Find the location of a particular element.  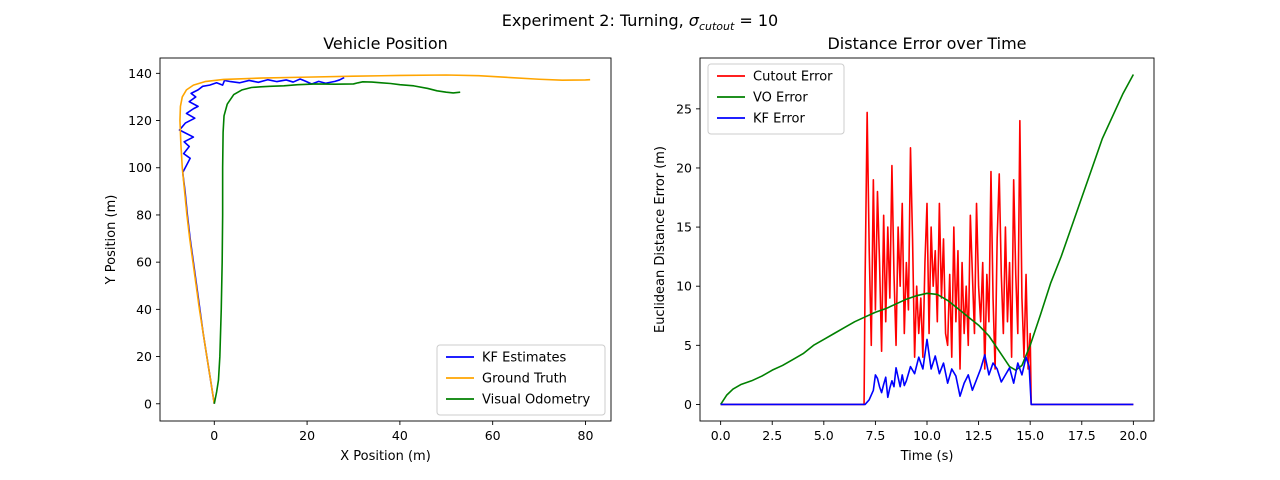

y-tick-label: 25 is located at coordinates (684, 108).